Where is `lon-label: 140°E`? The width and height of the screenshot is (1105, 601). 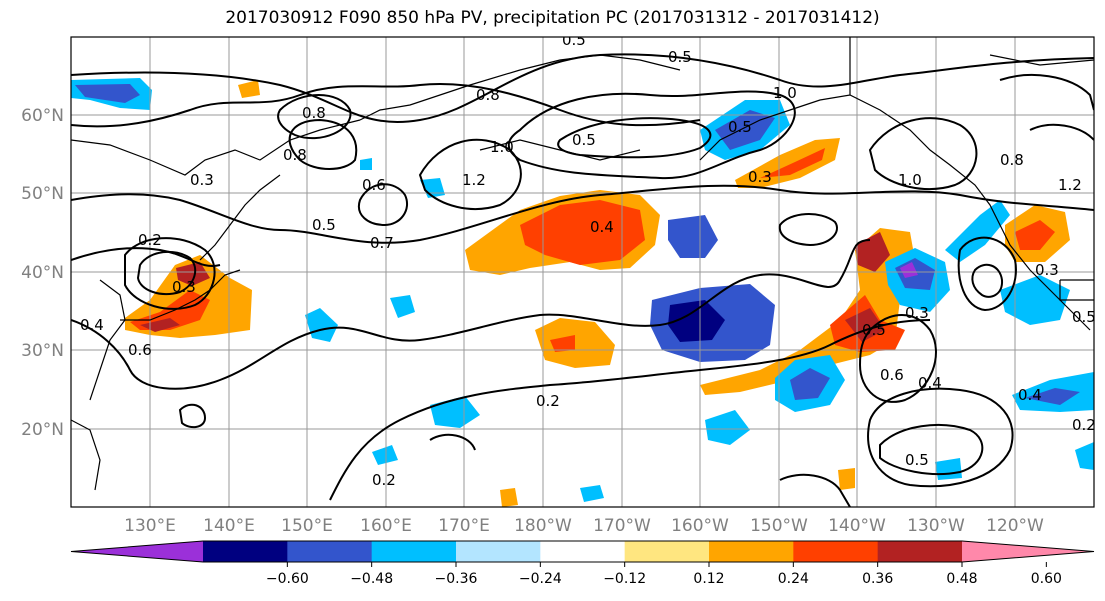
lon-label: 140°E is located at coordinates (229, 526).